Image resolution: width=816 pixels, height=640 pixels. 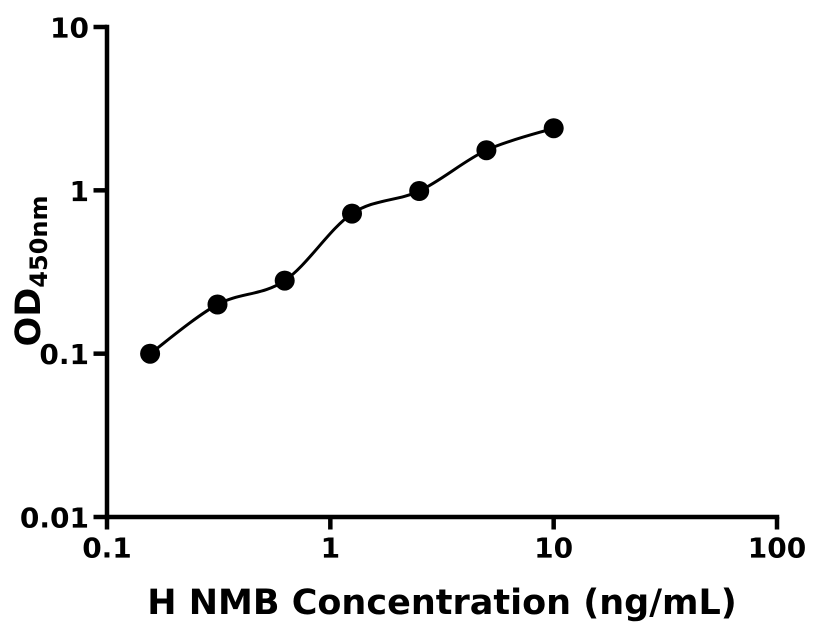 What do you see at coordinates (64, 354) in the screenshot?
I see `y-tick-label: 0.1` at bounding box center [64, 354].